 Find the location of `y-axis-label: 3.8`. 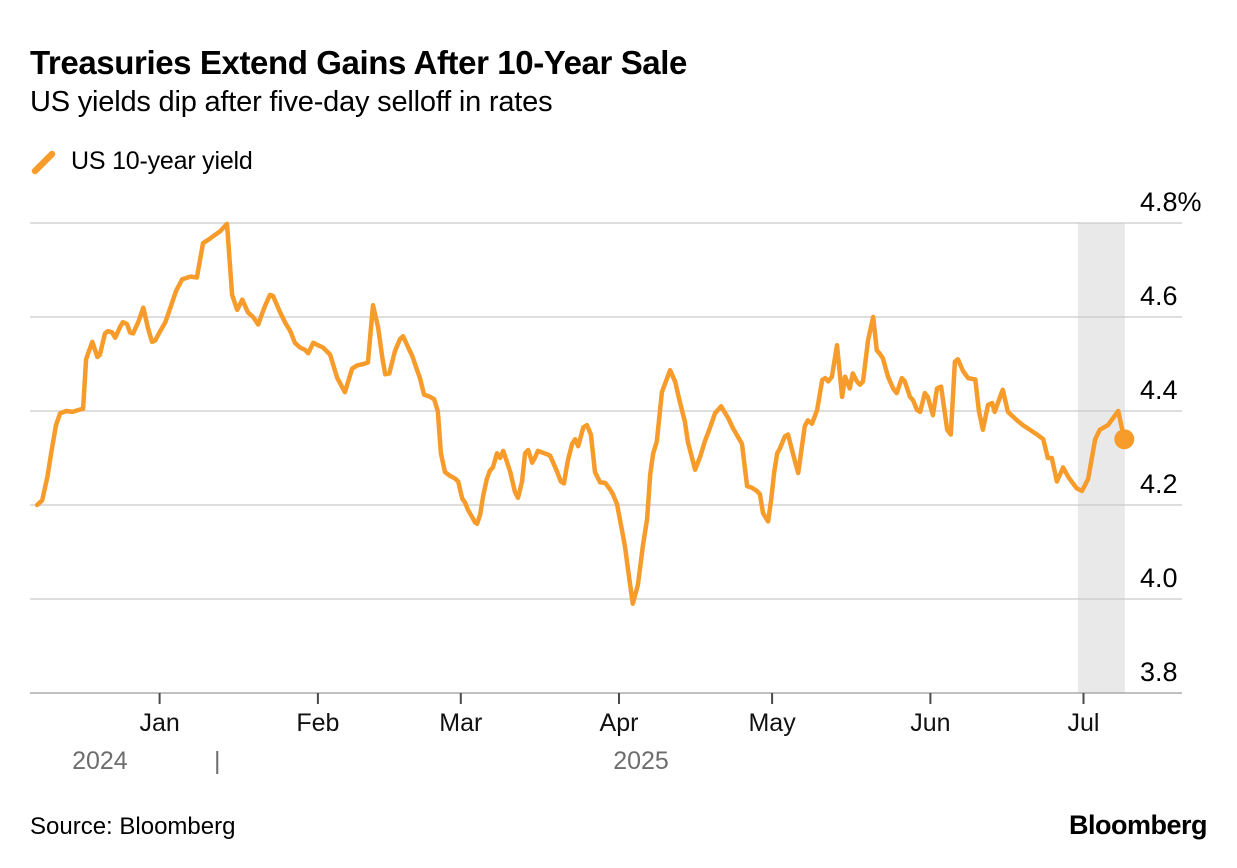

y-axis-label: 3.8 is located at coordinates (1159, 672).